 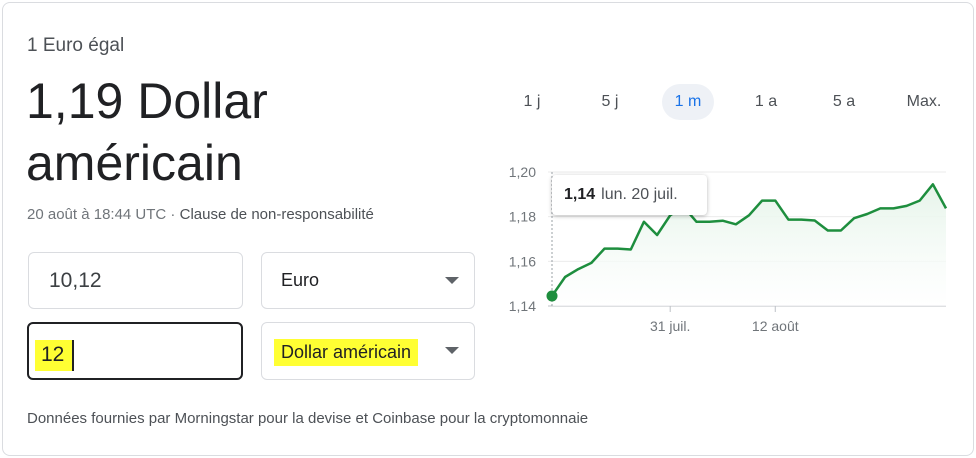 What do you see at coordinates (300, 280) in the screenshot?
I see `from-currency-value: Euro` at bounding box center [300, 280].